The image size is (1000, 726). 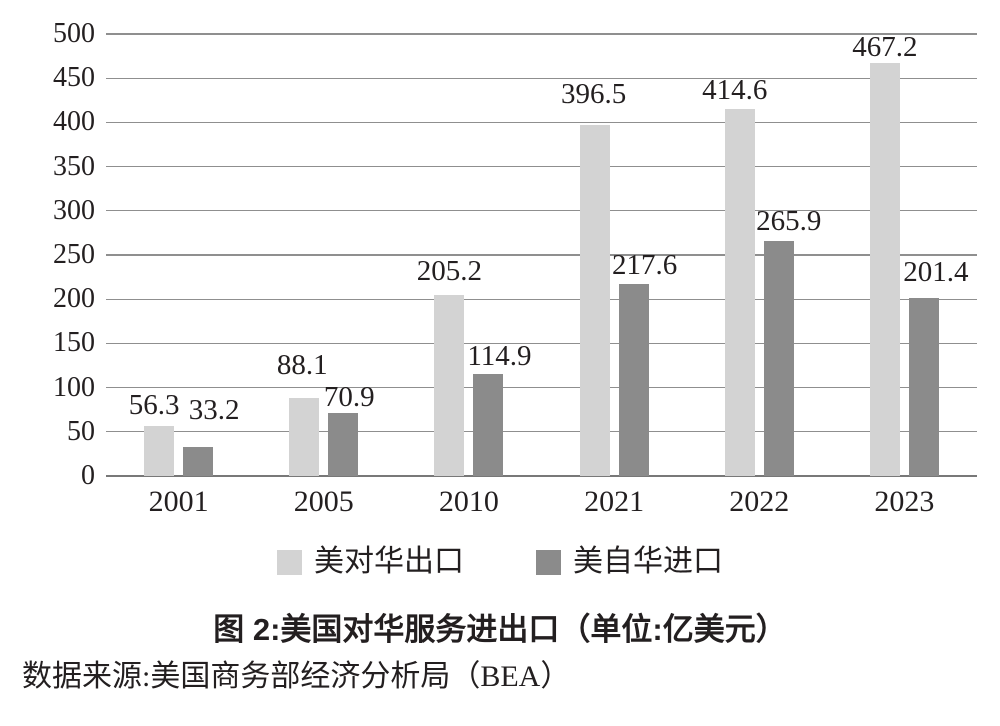 What do you see at coordinates (74, 343) in the screenshot?
I see `y-tick-label: 150` at bounding box center [74, 343].